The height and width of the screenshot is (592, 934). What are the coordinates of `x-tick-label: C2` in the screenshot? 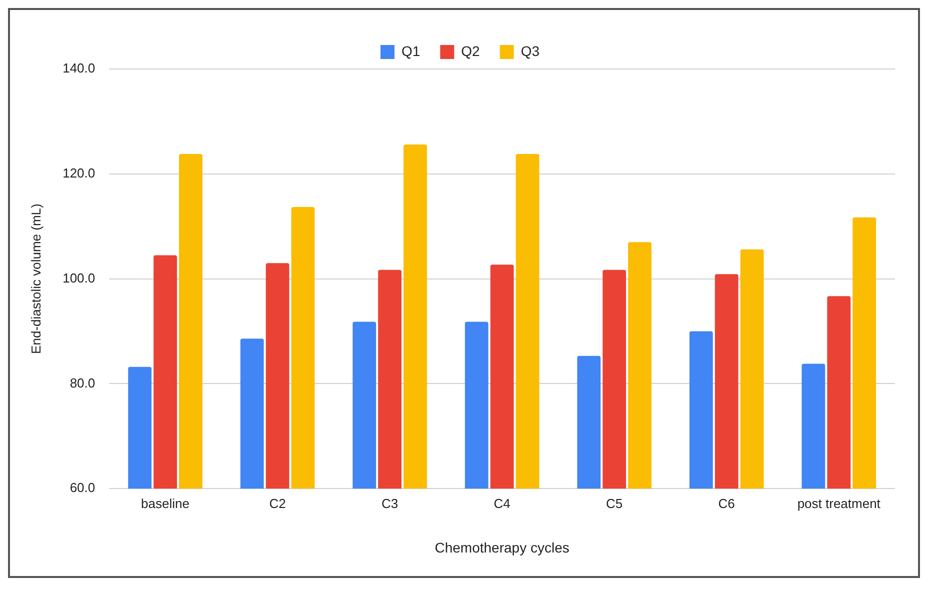 It's located at (277, 503).